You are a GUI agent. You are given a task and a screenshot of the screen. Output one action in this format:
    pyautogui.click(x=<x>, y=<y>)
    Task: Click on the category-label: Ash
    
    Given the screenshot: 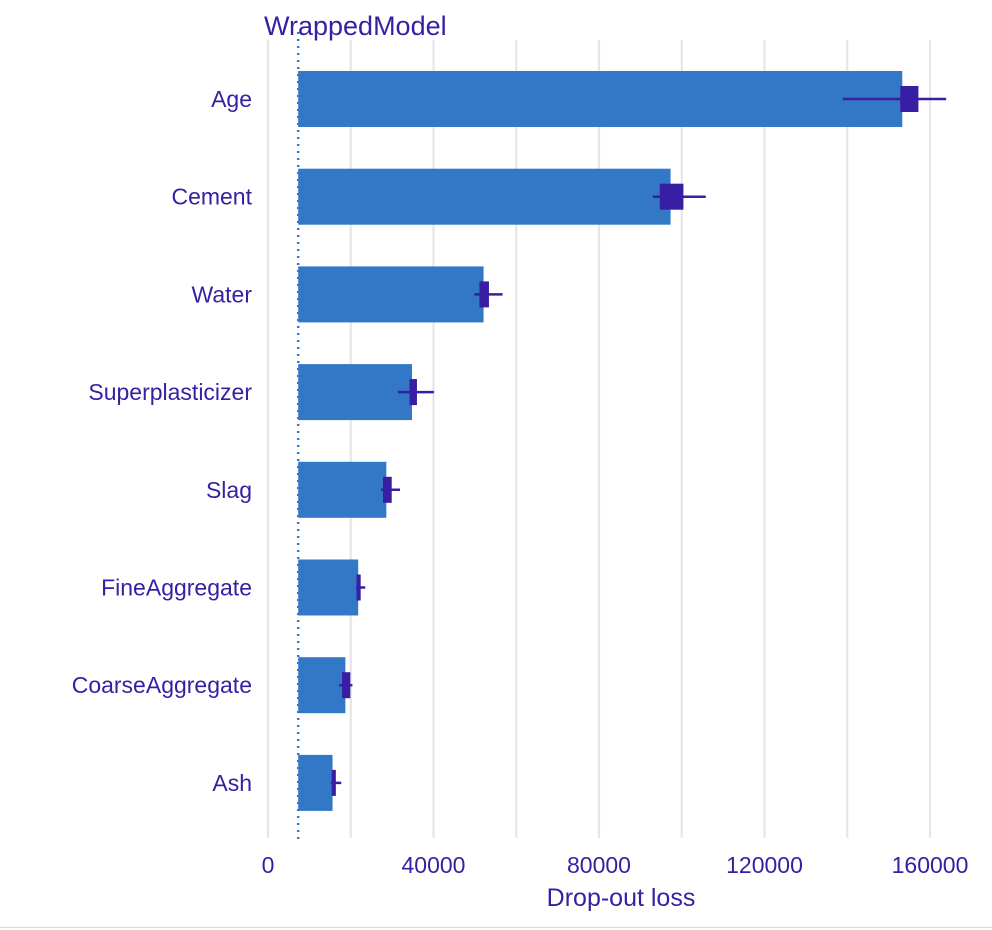 What is the action you would take?
    pyautogui.click(x=232, y=783)
    